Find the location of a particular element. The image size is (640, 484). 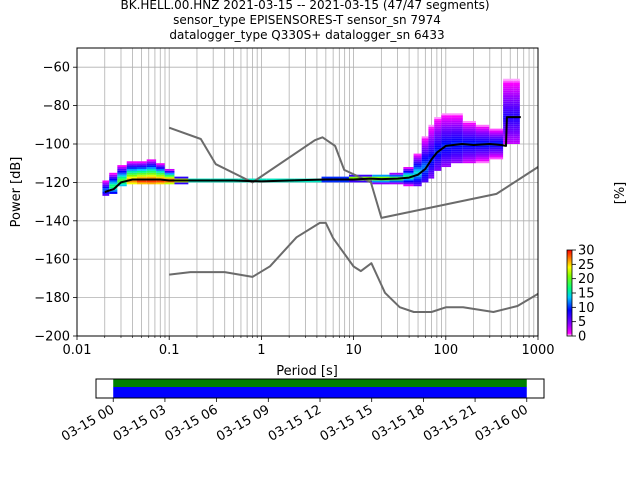

coverage-data-bar is located at coordinates (320, 392).